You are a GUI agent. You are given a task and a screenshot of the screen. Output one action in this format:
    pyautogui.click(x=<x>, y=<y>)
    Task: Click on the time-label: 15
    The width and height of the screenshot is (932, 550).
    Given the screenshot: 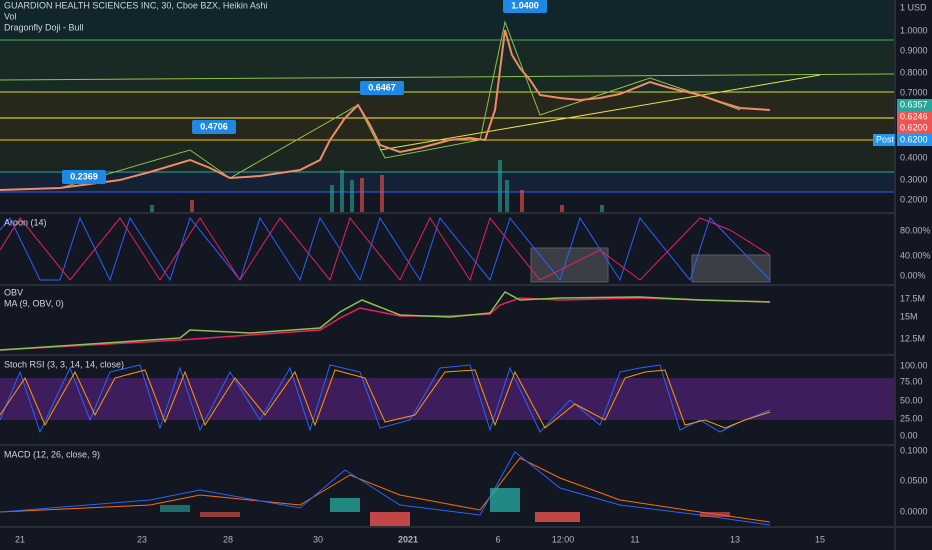 What is the action you would take?
    pyautogui.click(x=820, y=539)
    